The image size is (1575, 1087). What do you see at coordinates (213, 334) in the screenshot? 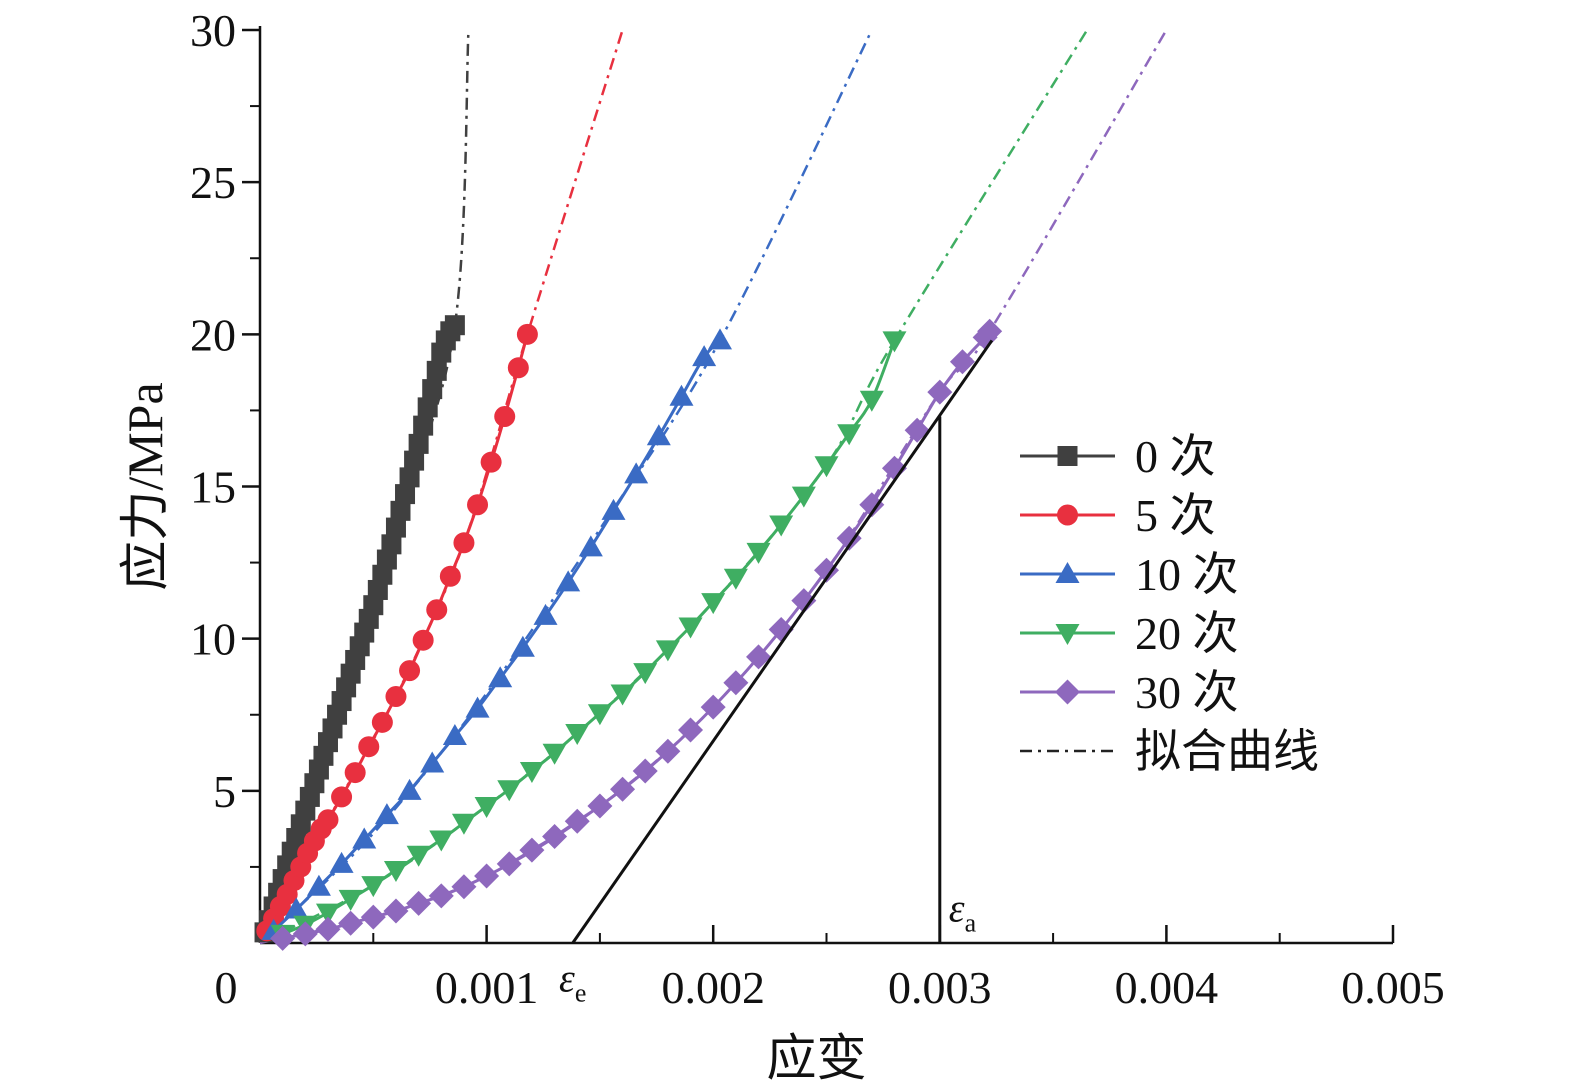
I see `y-tick-label: 20` at bounding box center [213, 334].